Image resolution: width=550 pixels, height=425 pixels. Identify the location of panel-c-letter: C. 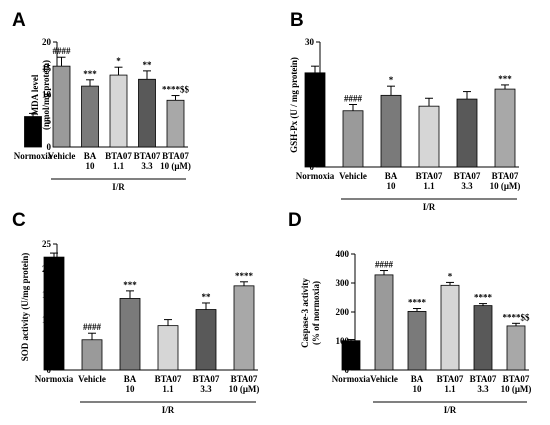
(19, 220).